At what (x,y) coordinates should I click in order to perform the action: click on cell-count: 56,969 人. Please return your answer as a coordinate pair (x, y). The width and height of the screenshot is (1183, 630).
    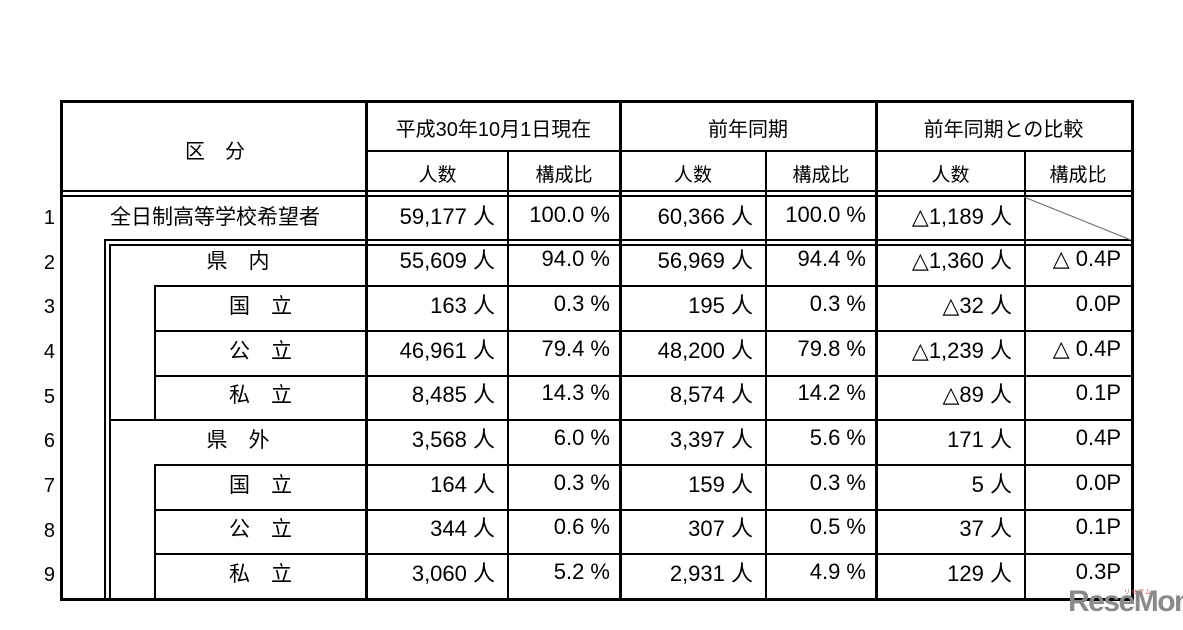
    Looking at the image, I should click on (705, 261).